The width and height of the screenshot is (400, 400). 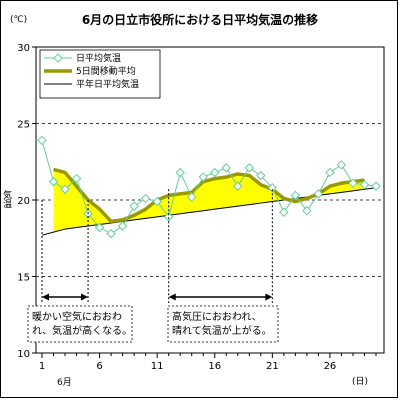 What do you see at coordinates (18, 20) in the screenshot?
I see `y-unit-label: (℃)` at bounding box center [18, 20].